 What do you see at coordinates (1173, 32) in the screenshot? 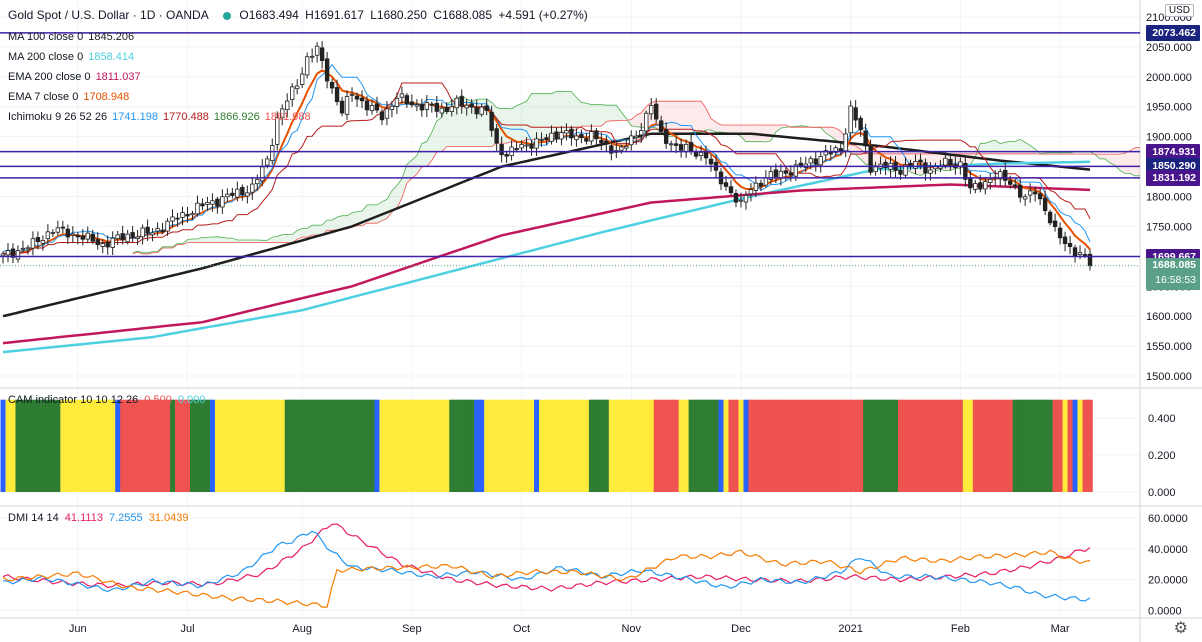
I see `level-price-tag: 2073.462` at bounding box center [1173, 32].